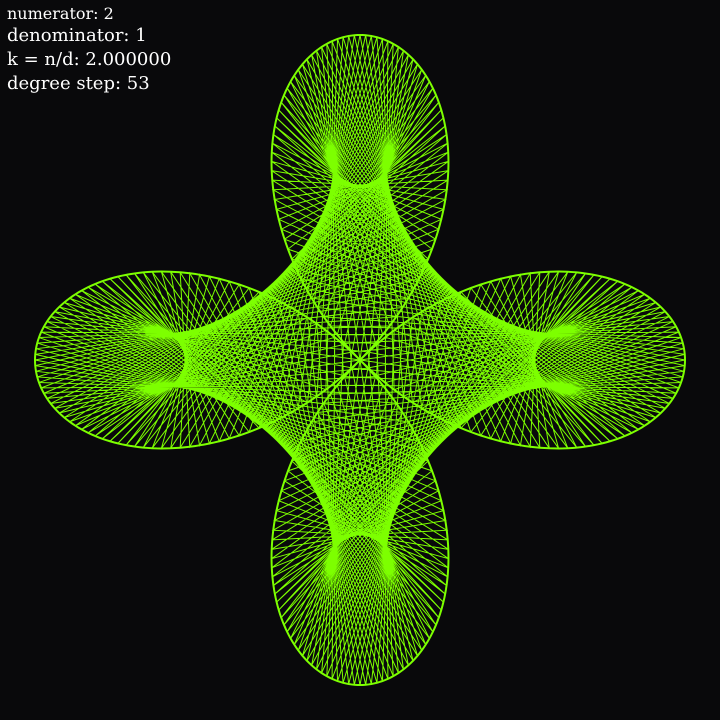 This screenshot has width=720, height=720. What do you see at coordinates (78, 83) in the screenshot?
I see `degree-step-label: degree step: 53` at bounding box center [78, 83].